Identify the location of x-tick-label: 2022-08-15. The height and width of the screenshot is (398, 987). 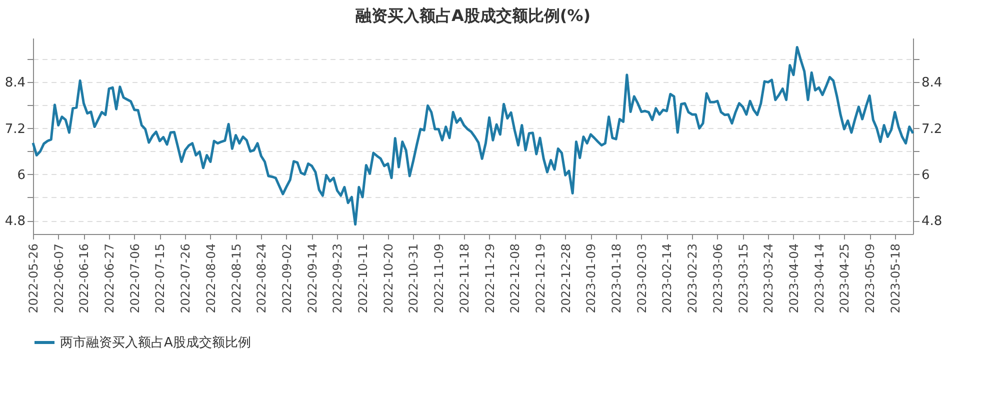
(236, 279).